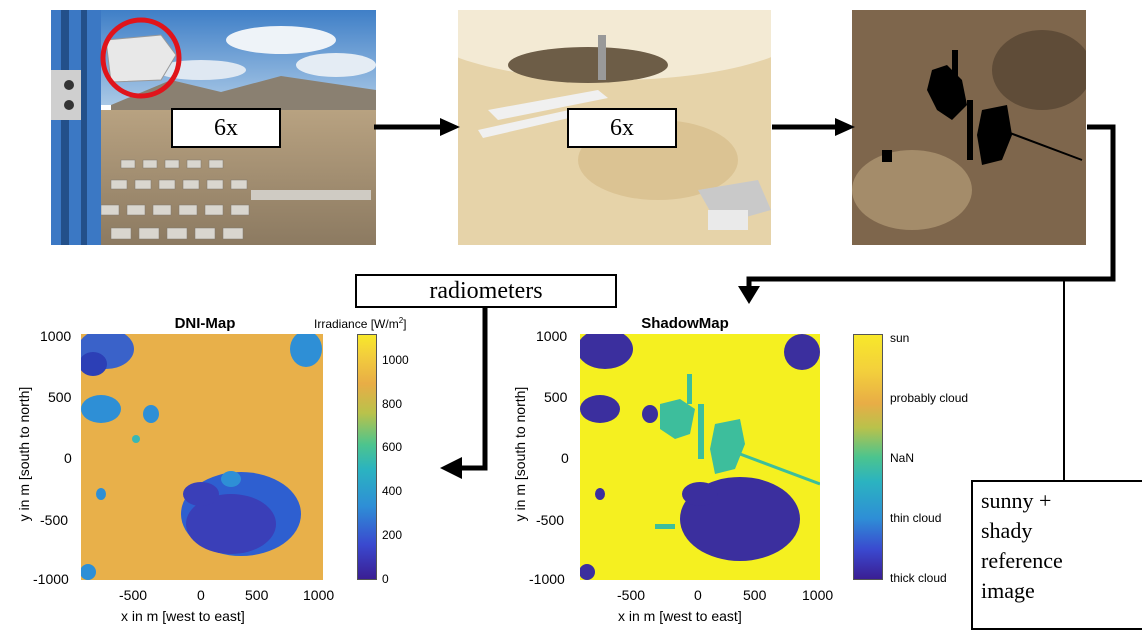 The image size is (1142, 630). What do you see at coordinates (201, 595) in the screenshot?
I see `dni-xtick-0: 0` at bounding box center [201, 595].